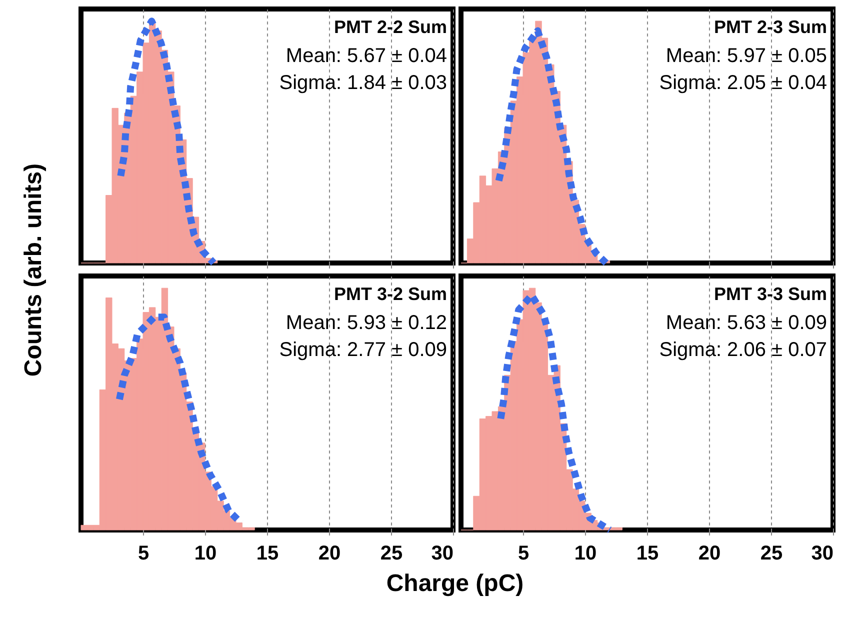 The height and width of the screenshot is (618, 849). Describe the element at coordinates (743, 350) in the screenshot. I see `annotation: Sigma: 2.06 ± 0.07` at that location.